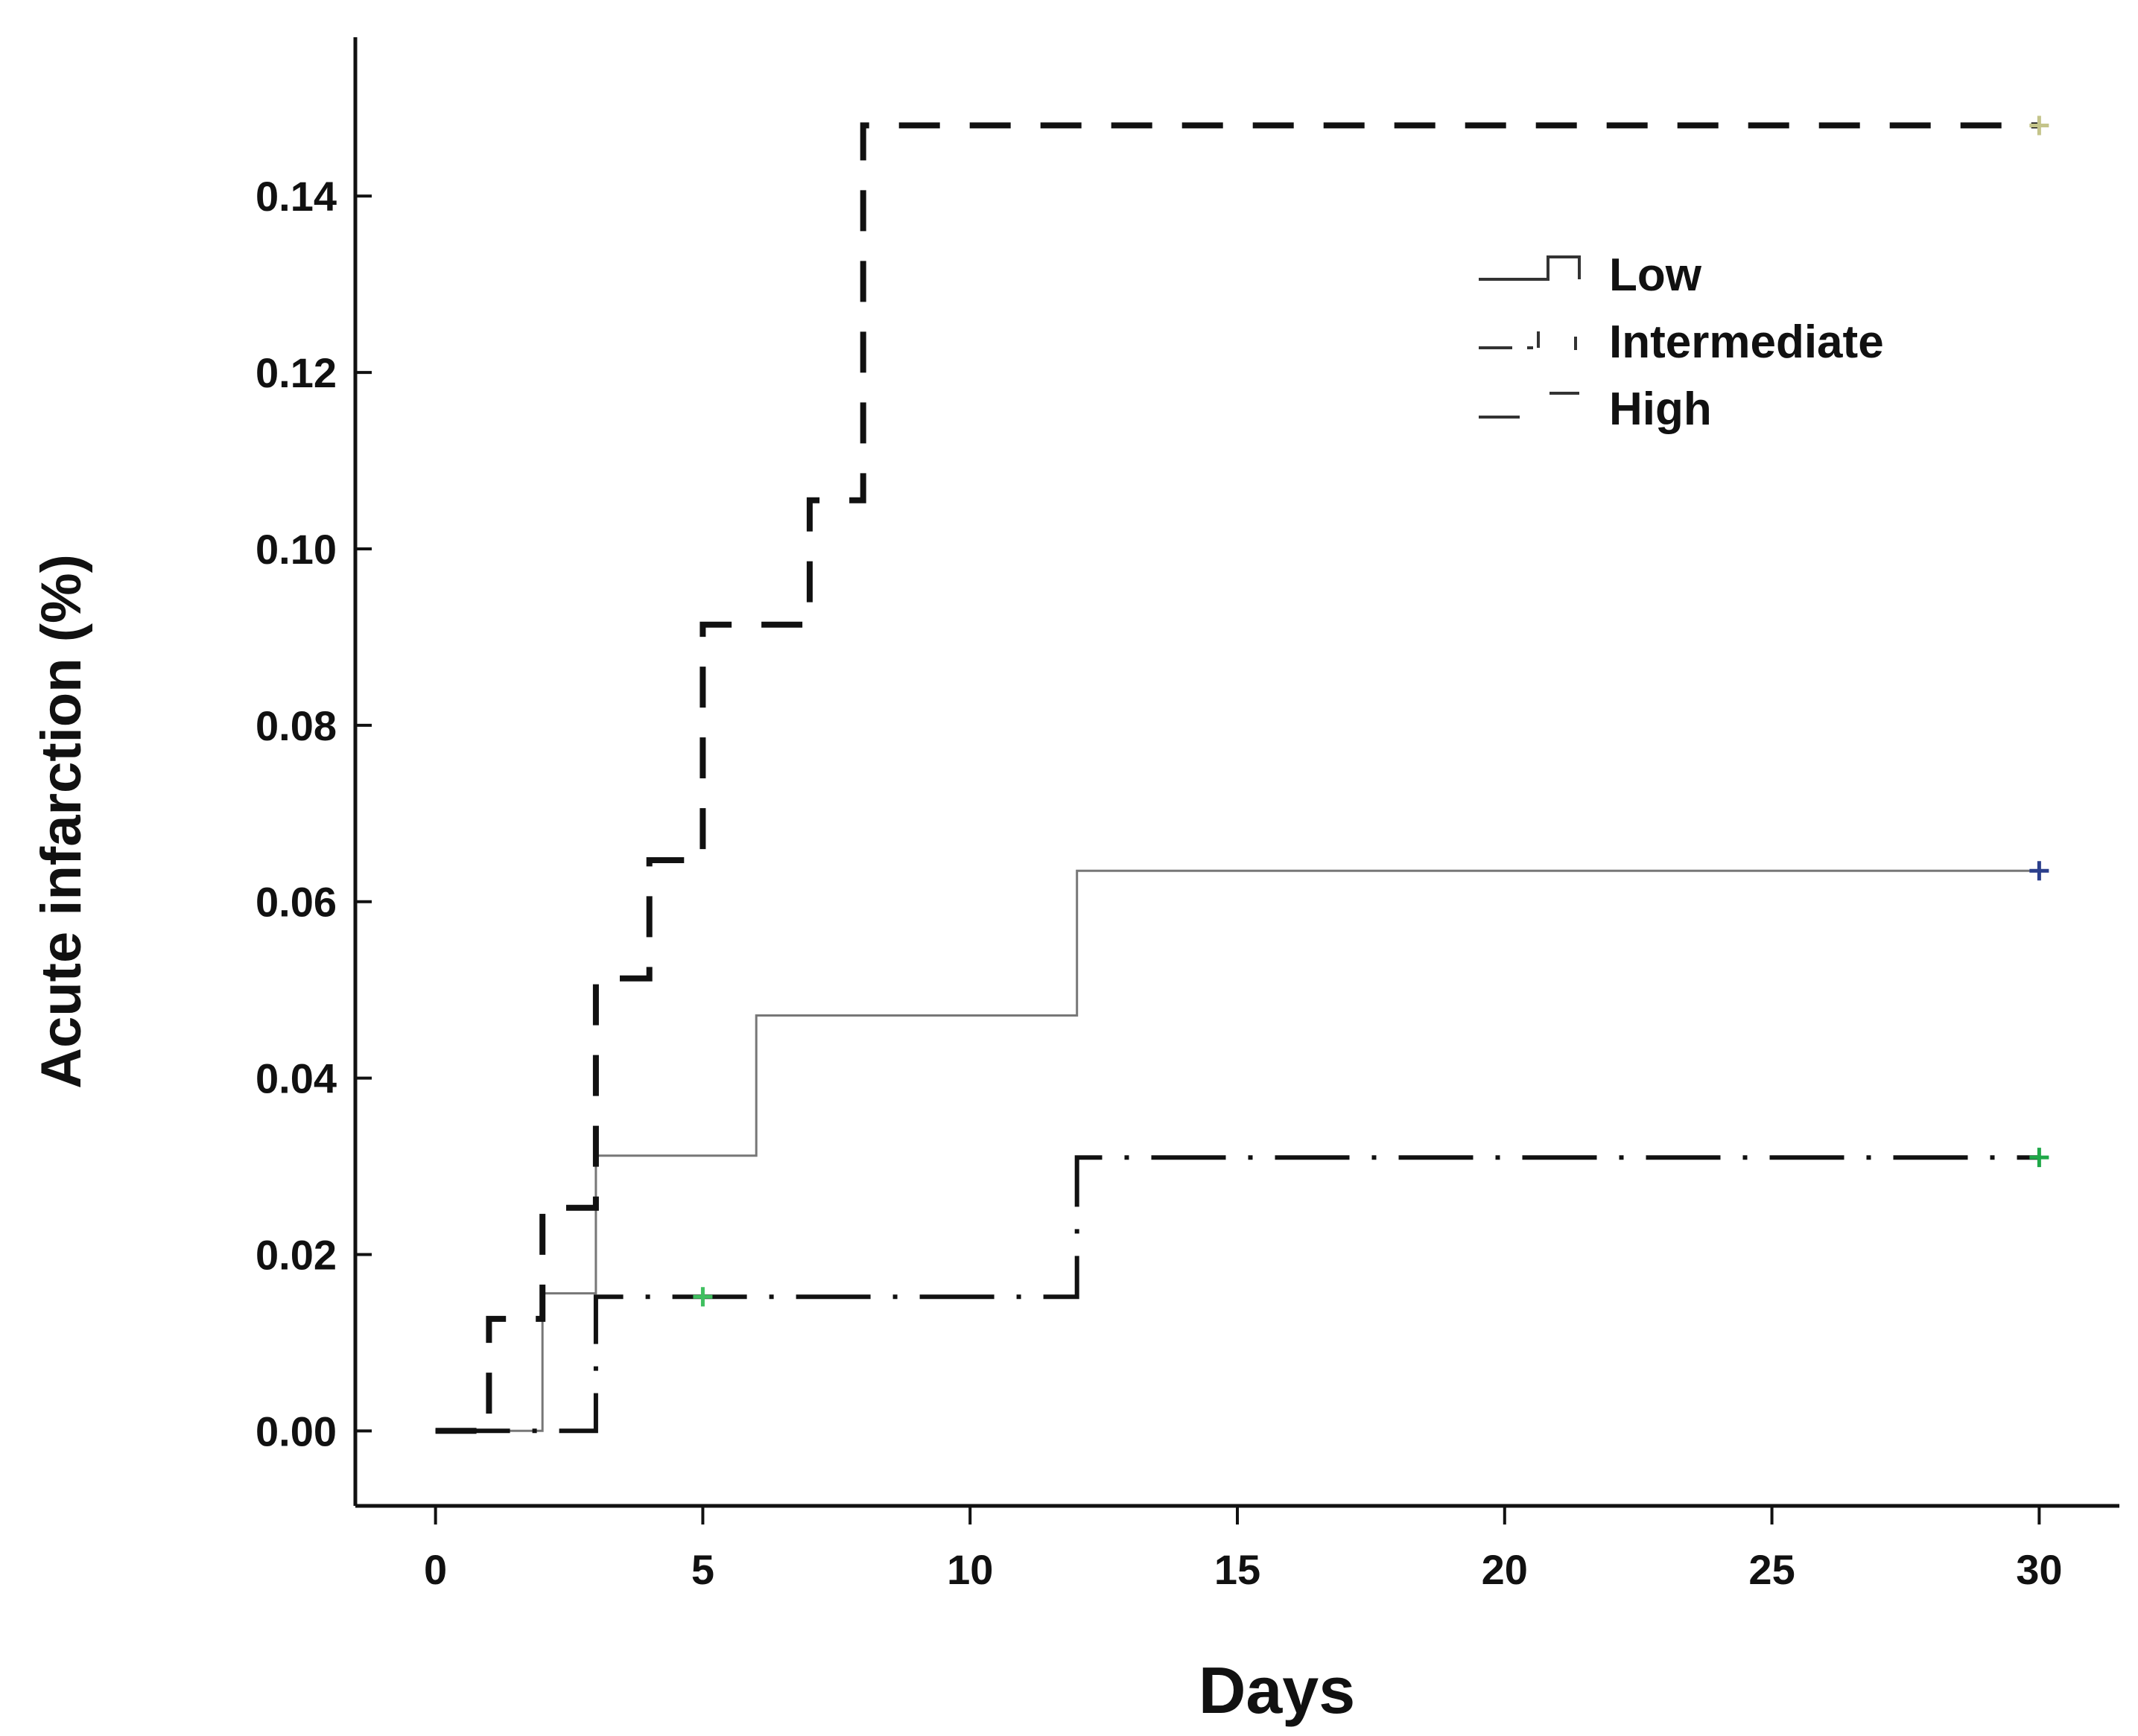 This screenshot has width=2138, height=1736. Describe the element at coordinates (296, 1431) in the screenshot. I see `y-tick-label: 0.00` at that location.